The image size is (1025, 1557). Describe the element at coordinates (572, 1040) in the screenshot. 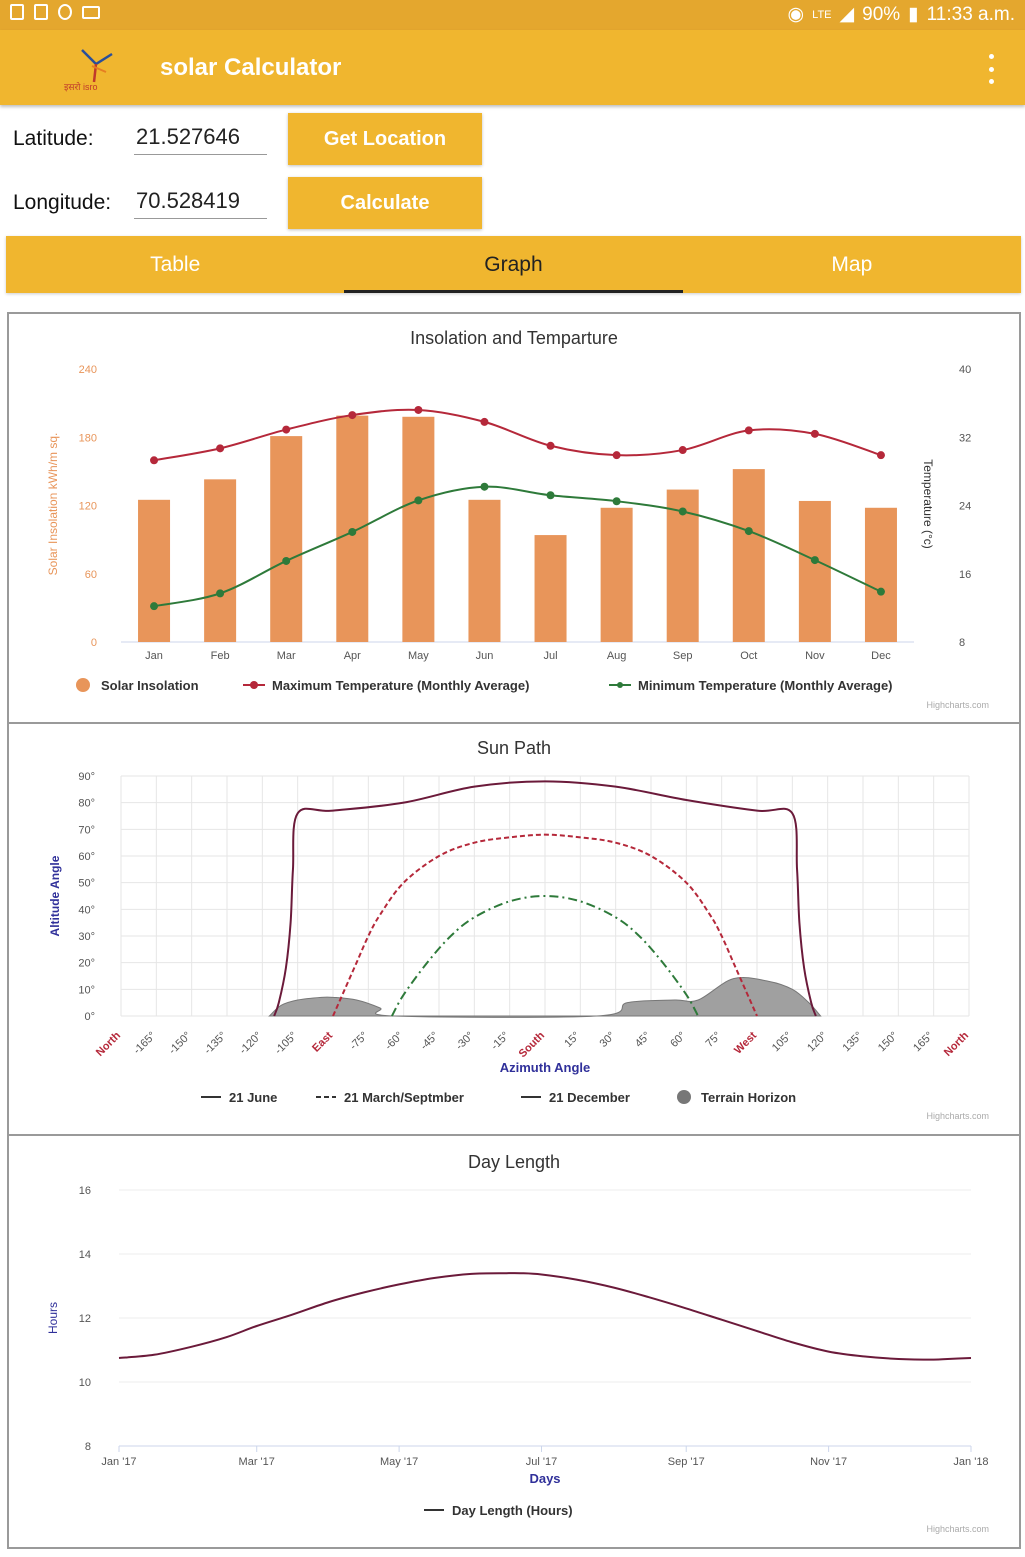

I see `x-tick-label: 15°` at that location.